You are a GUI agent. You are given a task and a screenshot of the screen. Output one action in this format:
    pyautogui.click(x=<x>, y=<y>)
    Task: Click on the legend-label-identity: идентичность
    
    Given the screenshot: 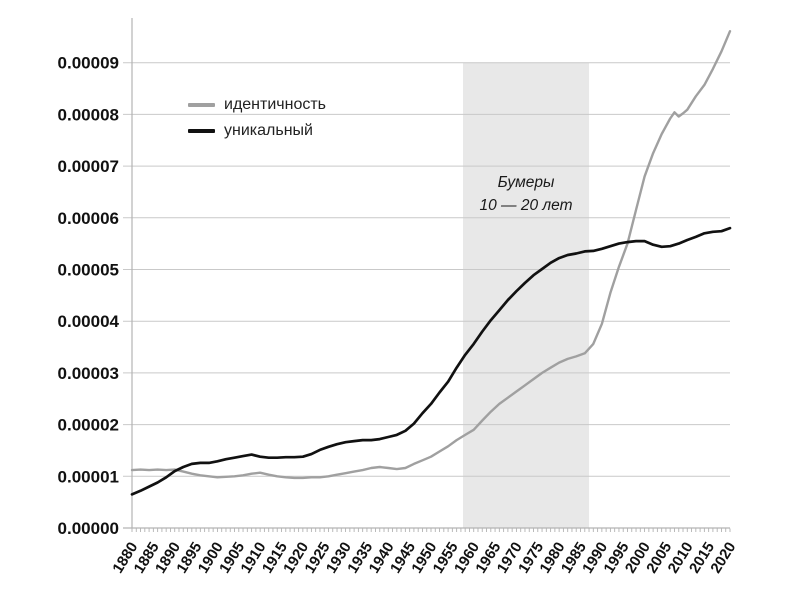 What is the action you would take?
    pyautogui.click(x=275, y=104)
    